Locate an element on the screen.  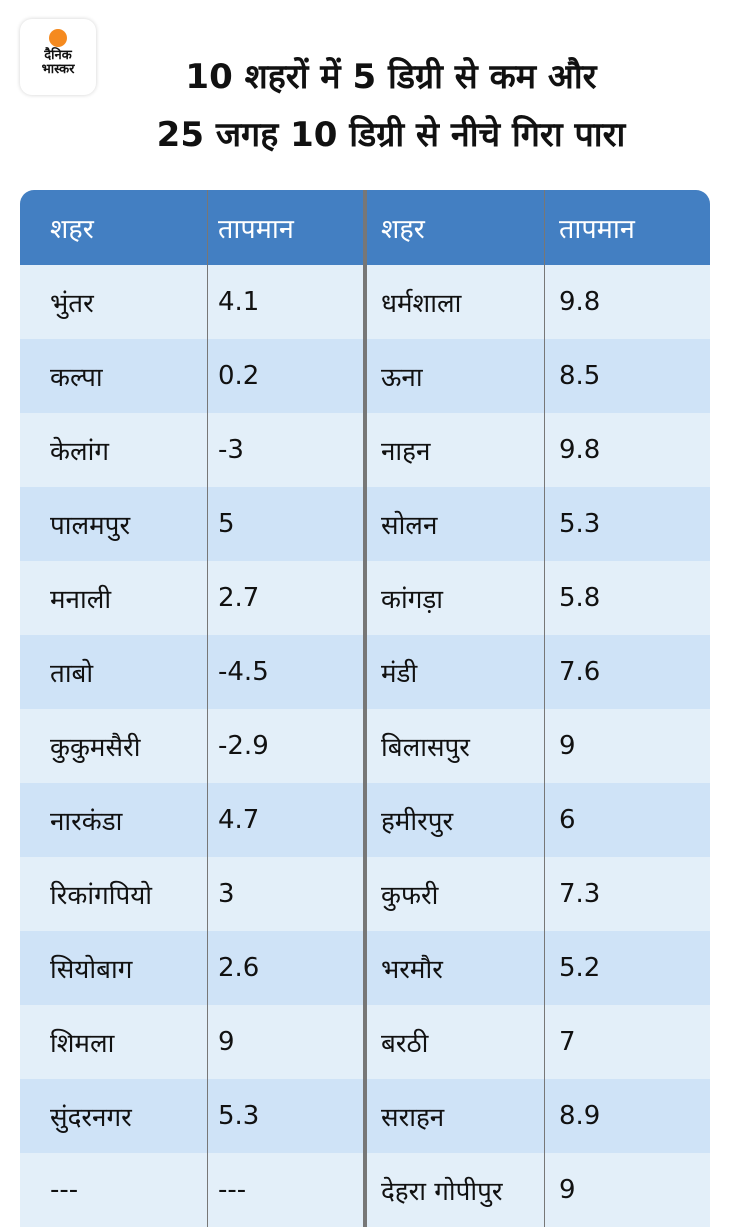
dainik-bhaskar-logo: दैनिक भास्कर is located at coordinates (58, 57).